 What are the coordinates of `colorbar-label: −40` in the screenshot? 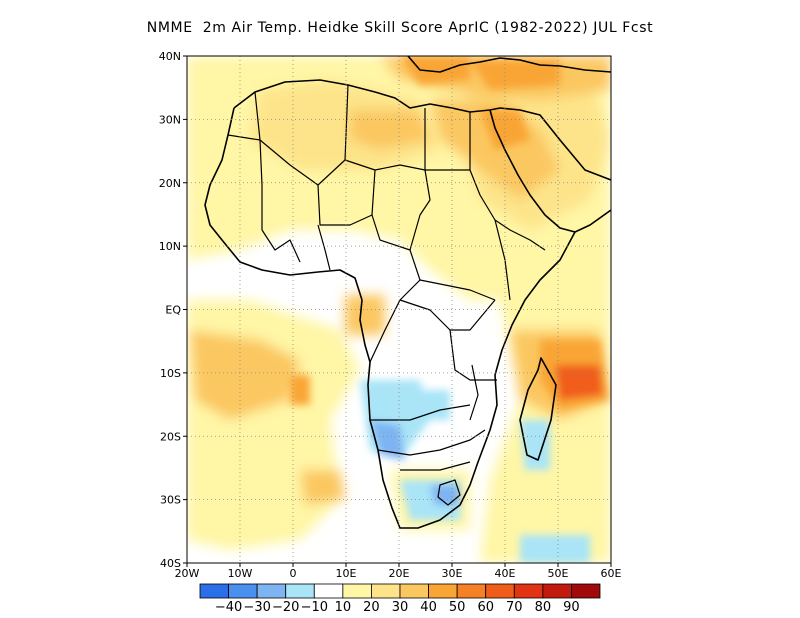 It's located at (228, 607).